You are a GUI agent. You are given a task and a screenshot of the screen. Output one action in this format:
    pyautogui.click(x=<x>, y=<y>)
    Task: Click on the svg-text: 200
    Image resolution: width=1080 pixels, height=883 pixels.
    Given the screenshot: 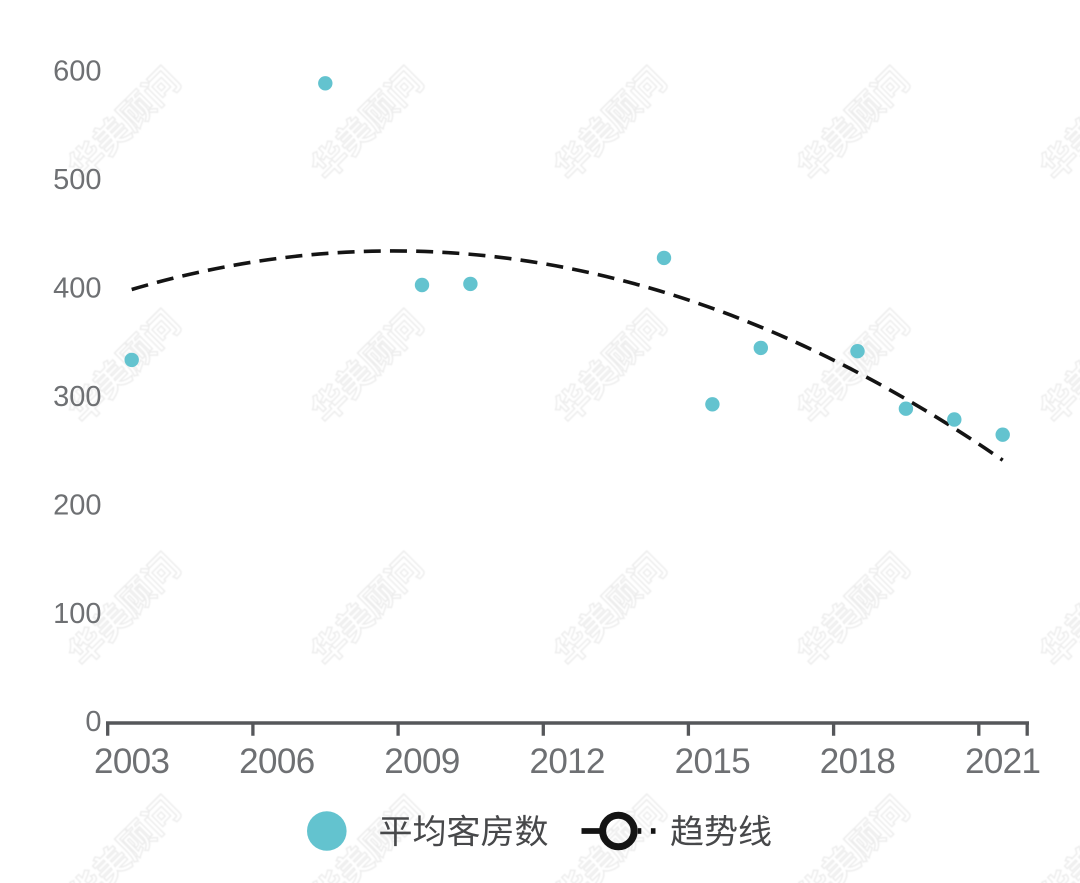 What is the action you would take?
    pyautogui.click(x=77, y=505)
    